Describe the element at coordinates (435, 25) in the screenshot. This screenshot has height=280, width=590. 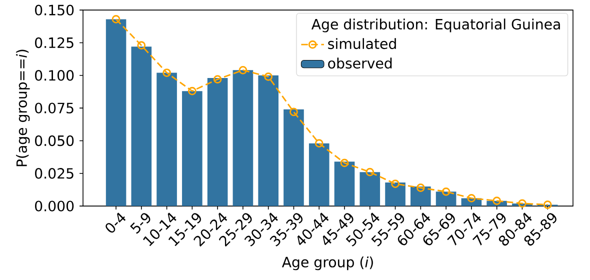
I see `legend-title: Age distribution: Equatorial Guinea` at that location.